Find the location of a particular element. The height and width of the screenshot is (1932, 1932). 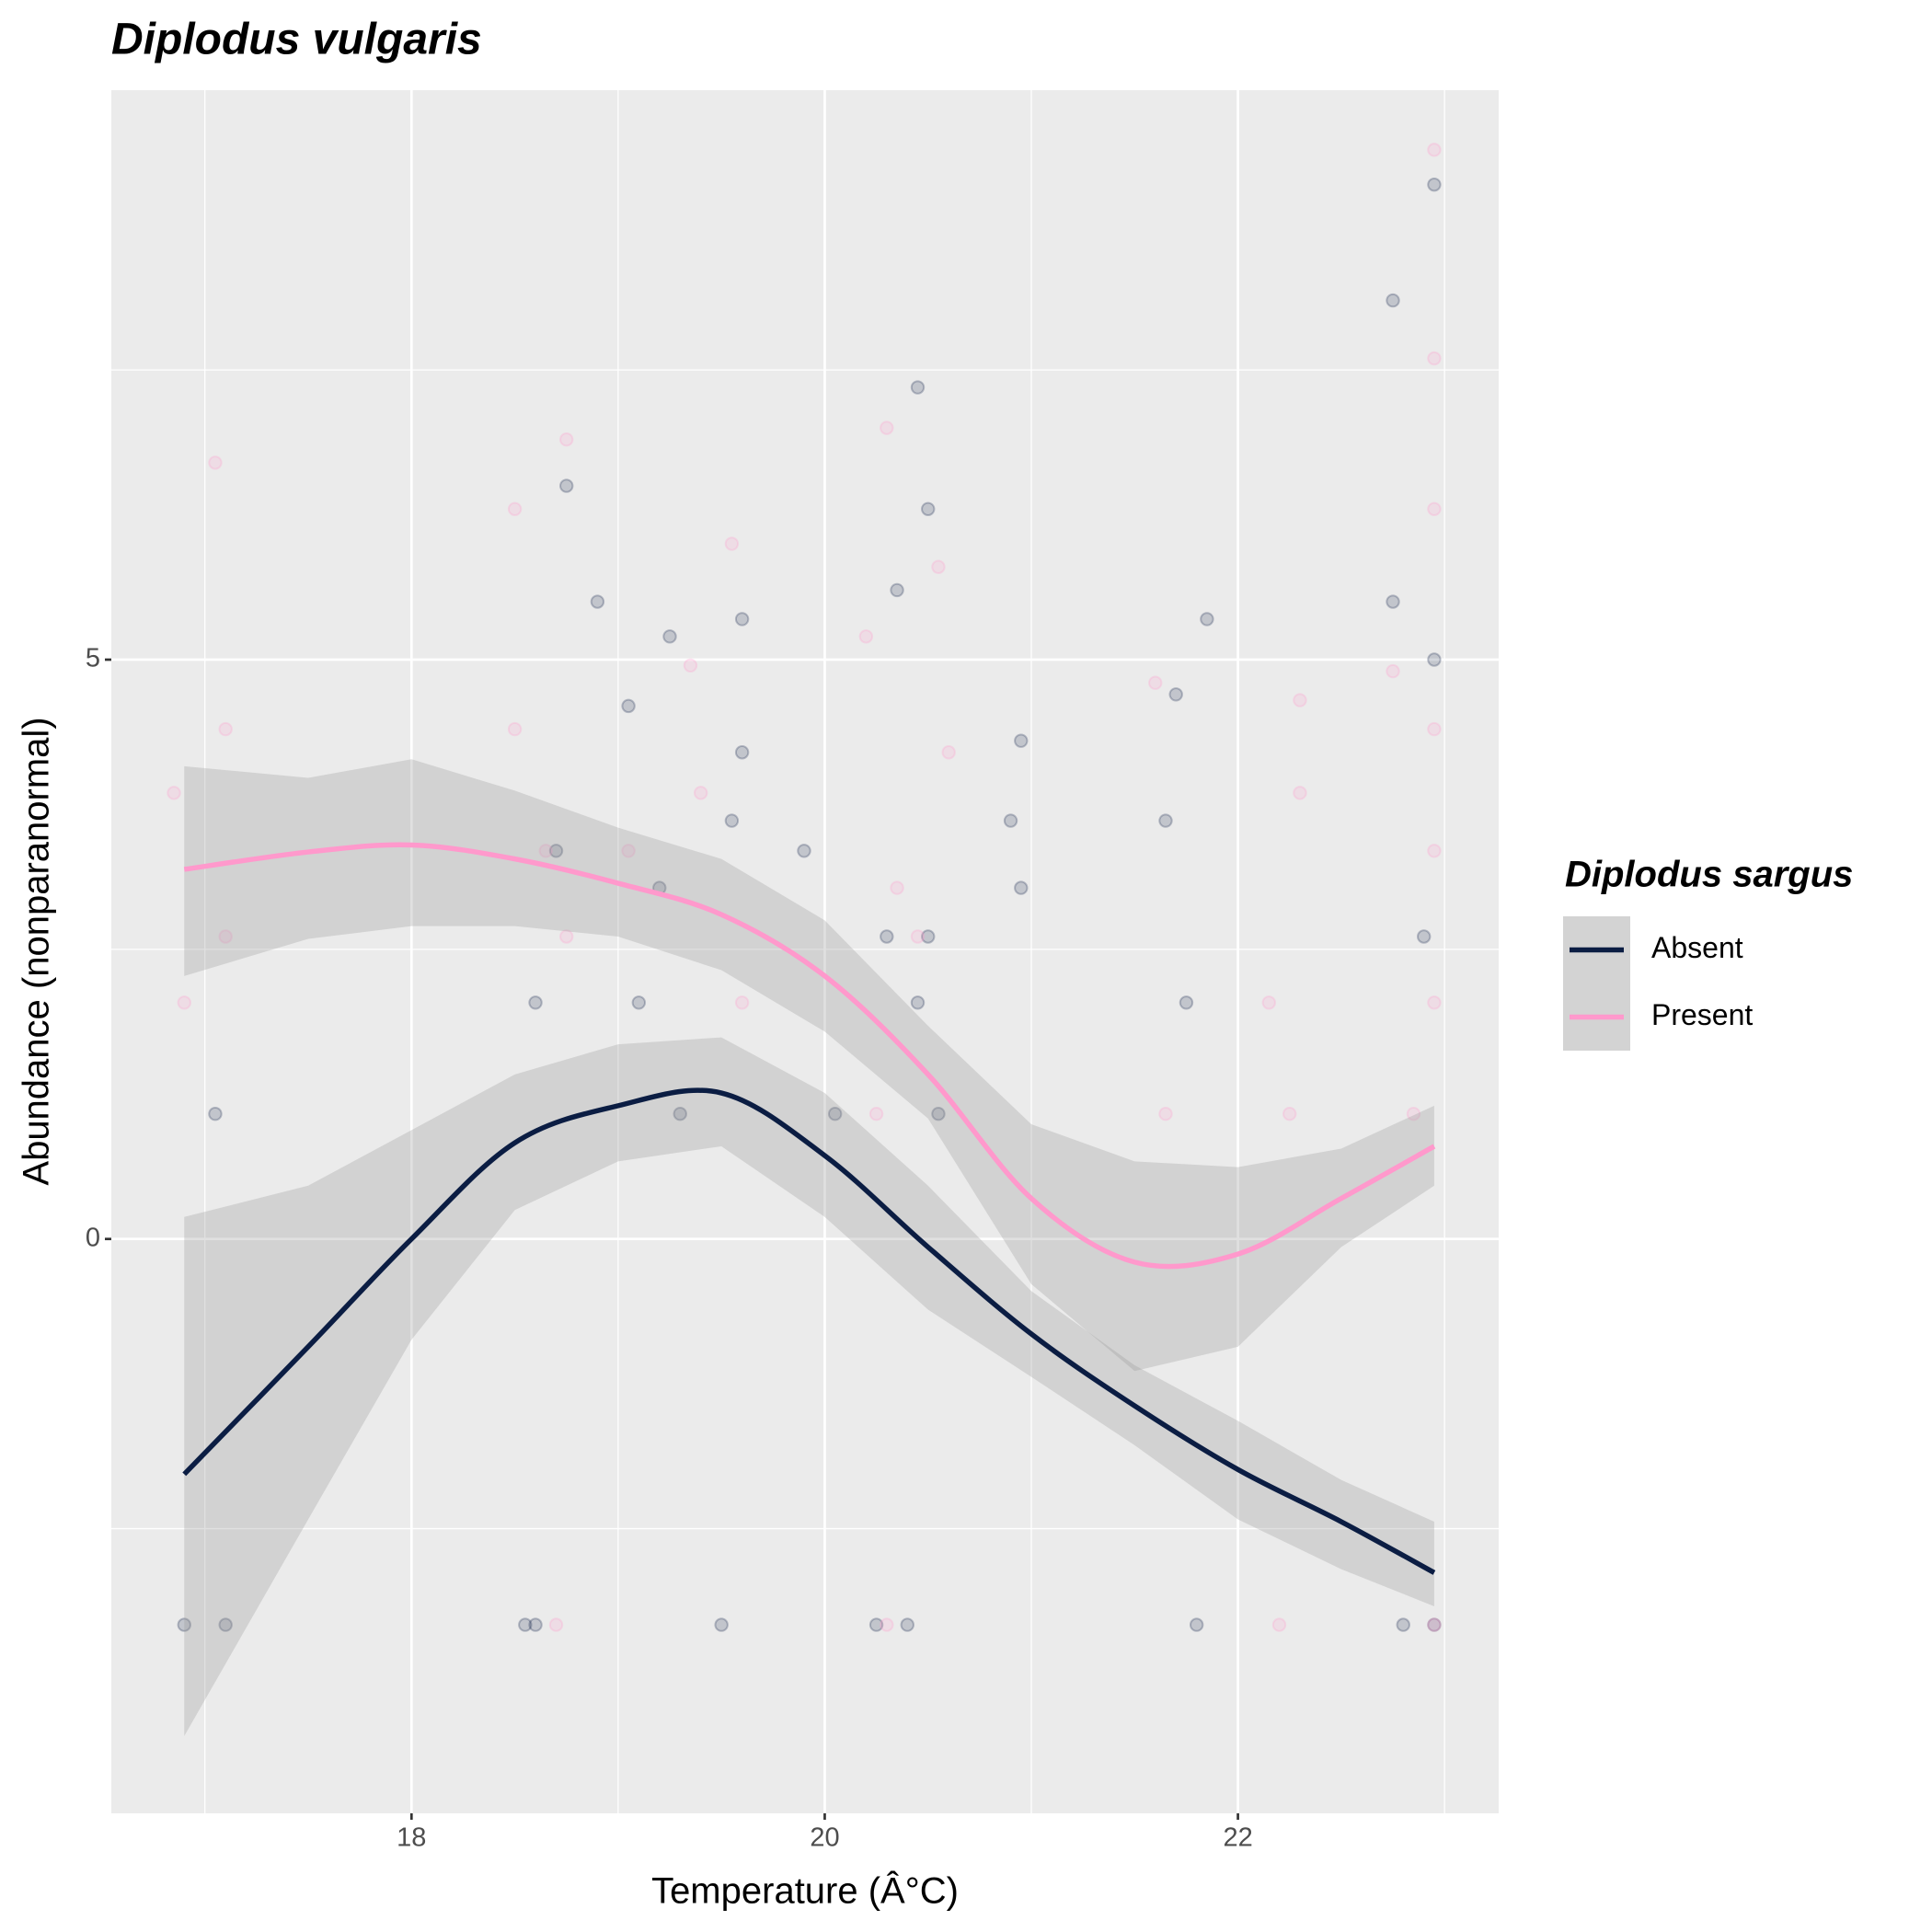

x-tick-label: 22 is located at coordinates (1237, 1838).